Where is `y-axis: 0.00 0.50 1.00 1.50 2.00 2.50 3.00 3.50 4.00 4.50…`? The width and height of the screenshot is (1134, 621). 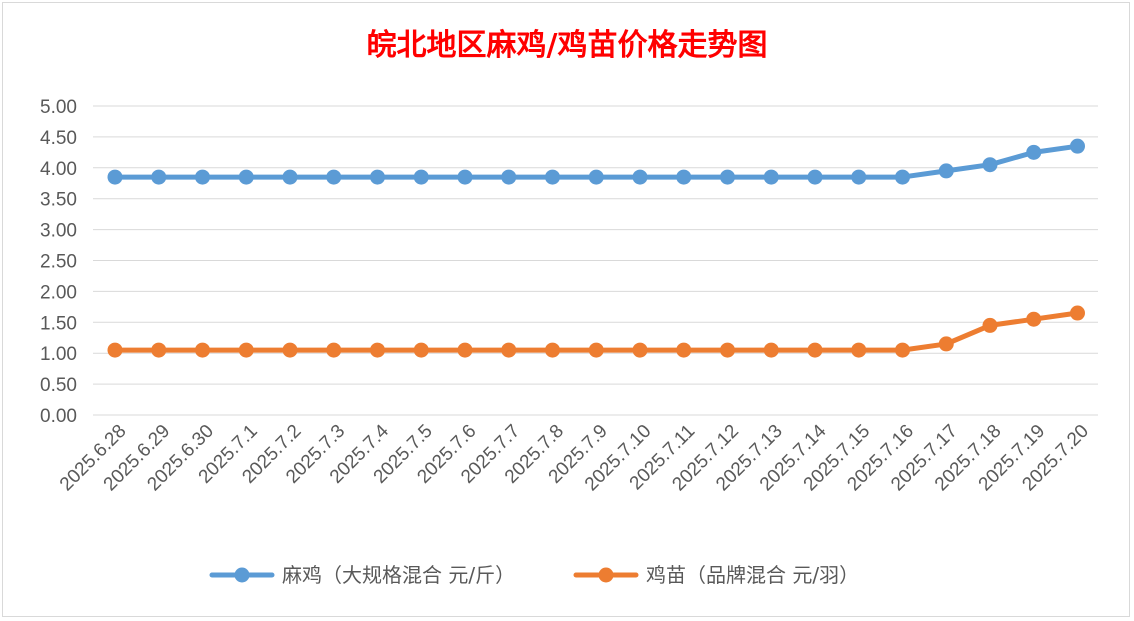 y-axis: 0.00 0.50 1.00 1.50 2.00 2.50 3.00 3.50 4.00 4.50… is located at coordinates (58, 262).